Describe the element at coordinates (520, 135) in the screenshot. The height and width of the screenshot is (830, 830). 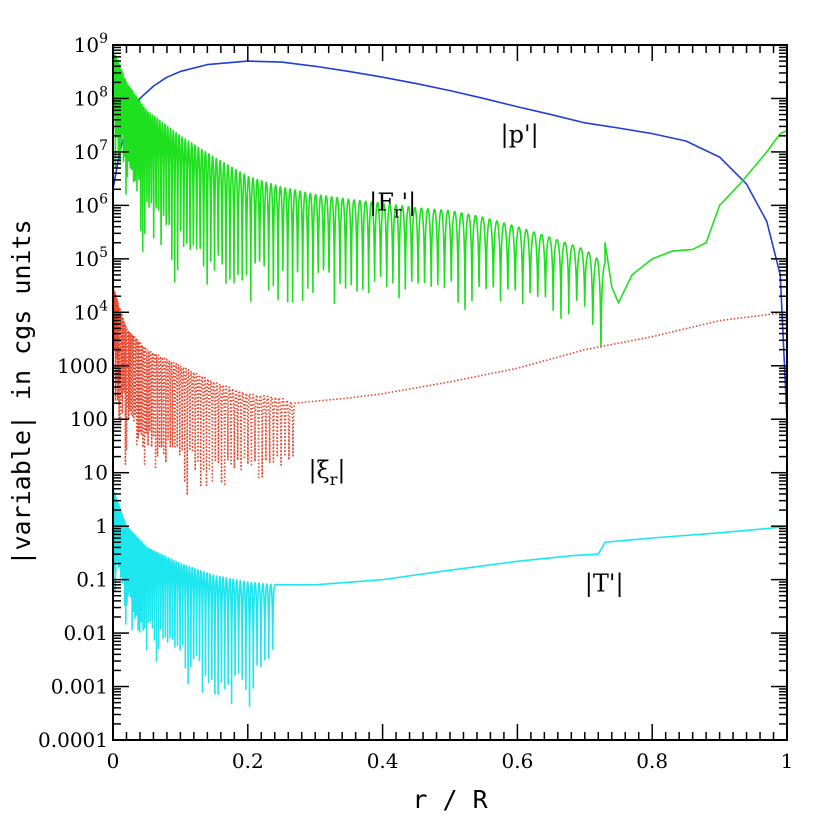
I see `annotation-p: |p'|` at that location.